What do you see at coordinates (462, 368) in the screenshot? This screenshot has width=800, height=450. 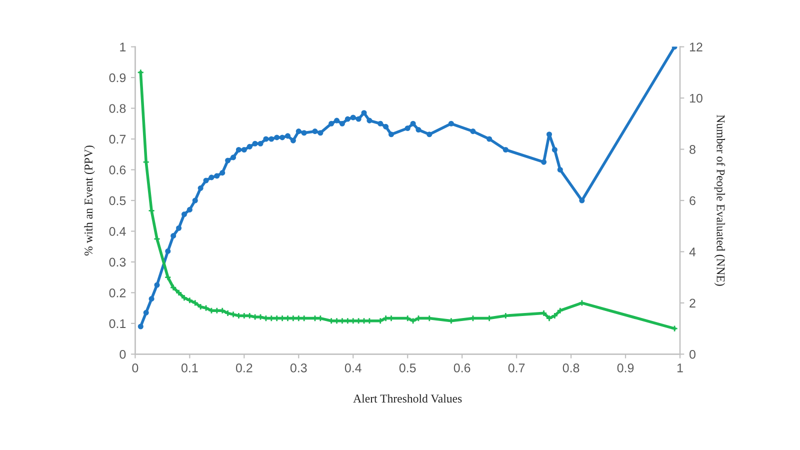 I see `x-tick-label: 0.6` at bounding box center [462, 368].